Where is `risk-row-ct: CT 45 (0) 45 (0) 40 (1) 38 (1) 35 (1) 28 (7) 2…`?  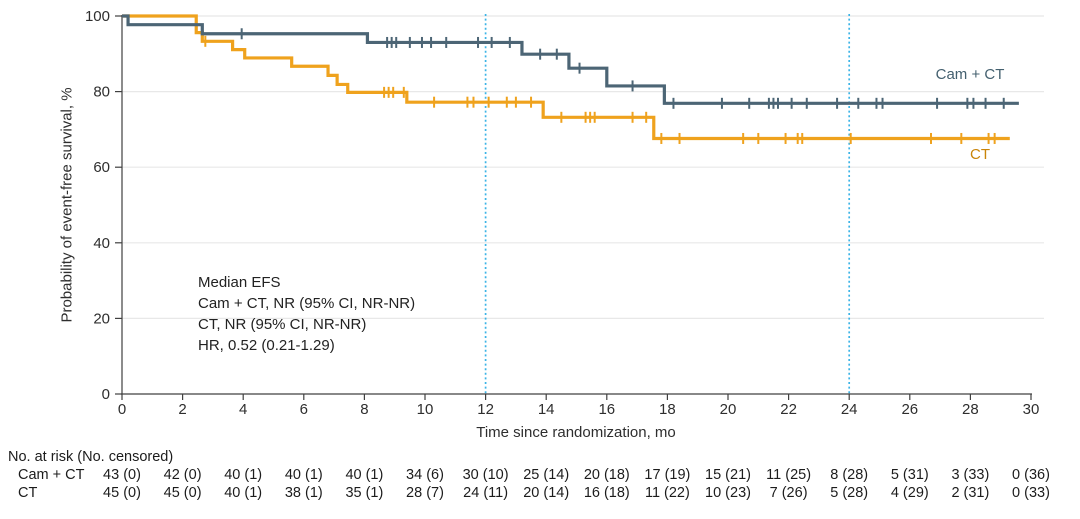
risk-row-ct: CT 45 (0) 45 (0) 40 (1) 38 (1) 35 (1) 28 (7) 2… is located at coordinates (540, 494).